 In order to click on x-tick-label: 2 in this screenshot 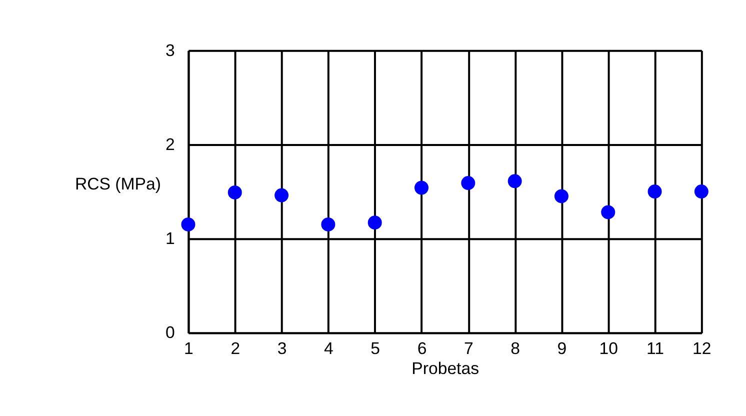, I will do `click(235, 348)`.